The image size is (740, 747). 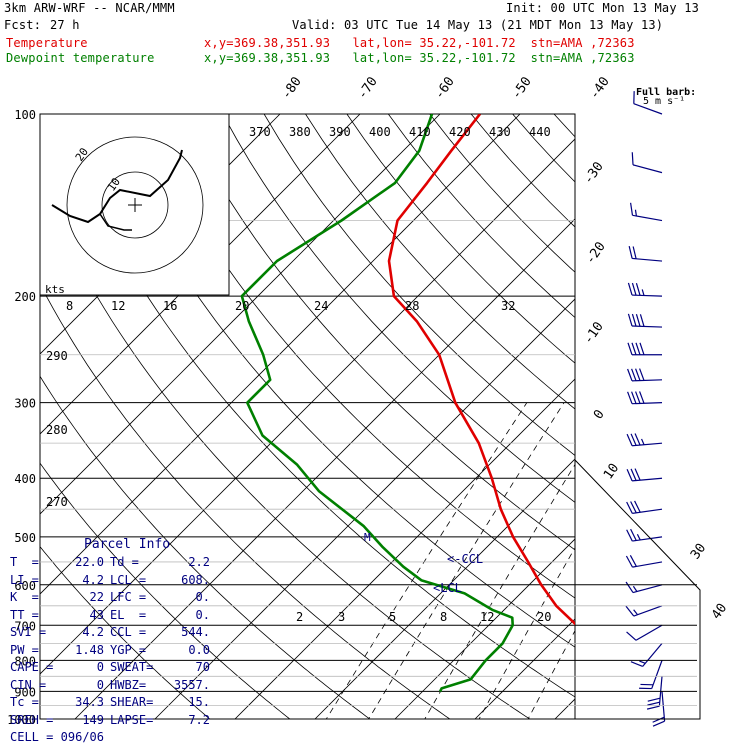 What do you see at coordinates (25, 115) in the screenshot?
I see `pressure-label: 100` at bounding box center [25, 115].